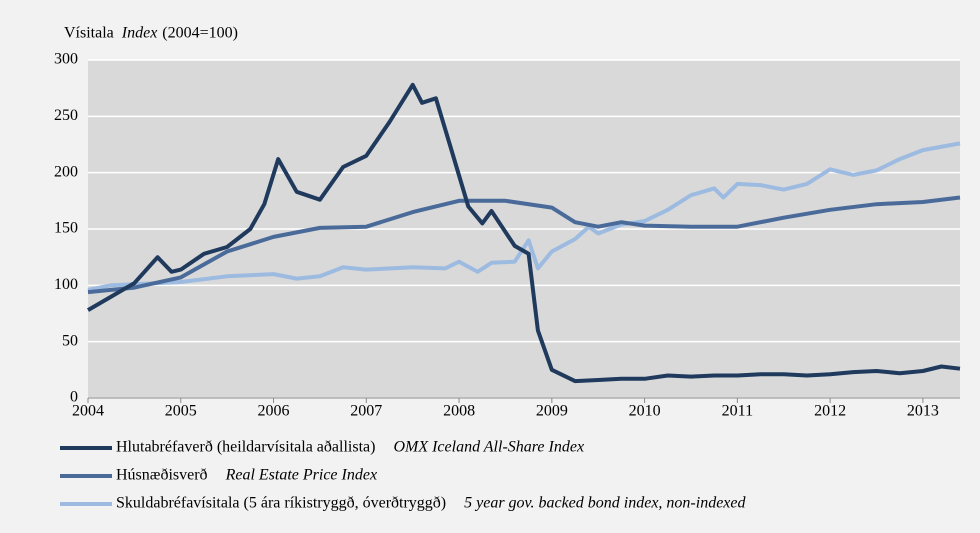  What do you see at coordinates (301, 475) in the screenshot?
I see `legend-label-en: Real Estate Price Index` at bounding box center [301, 475].